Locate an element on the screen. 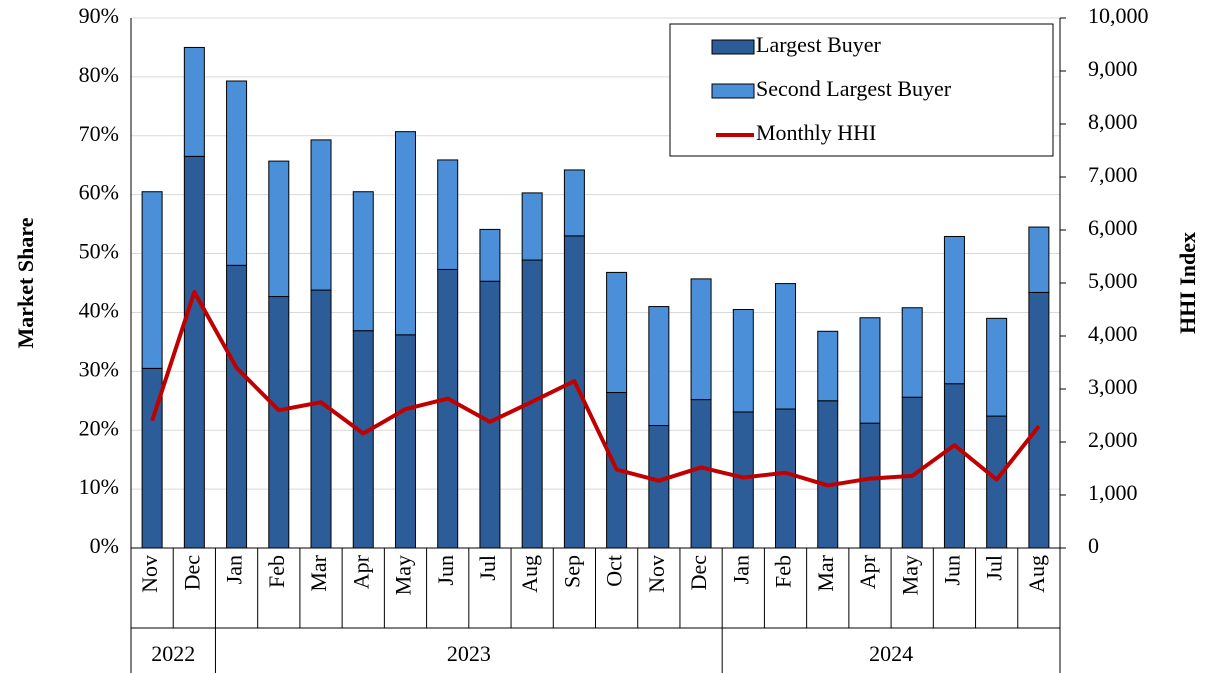 The image size is (1208, 673). y-tick-label: 0% is located at coordinates (104, 545).